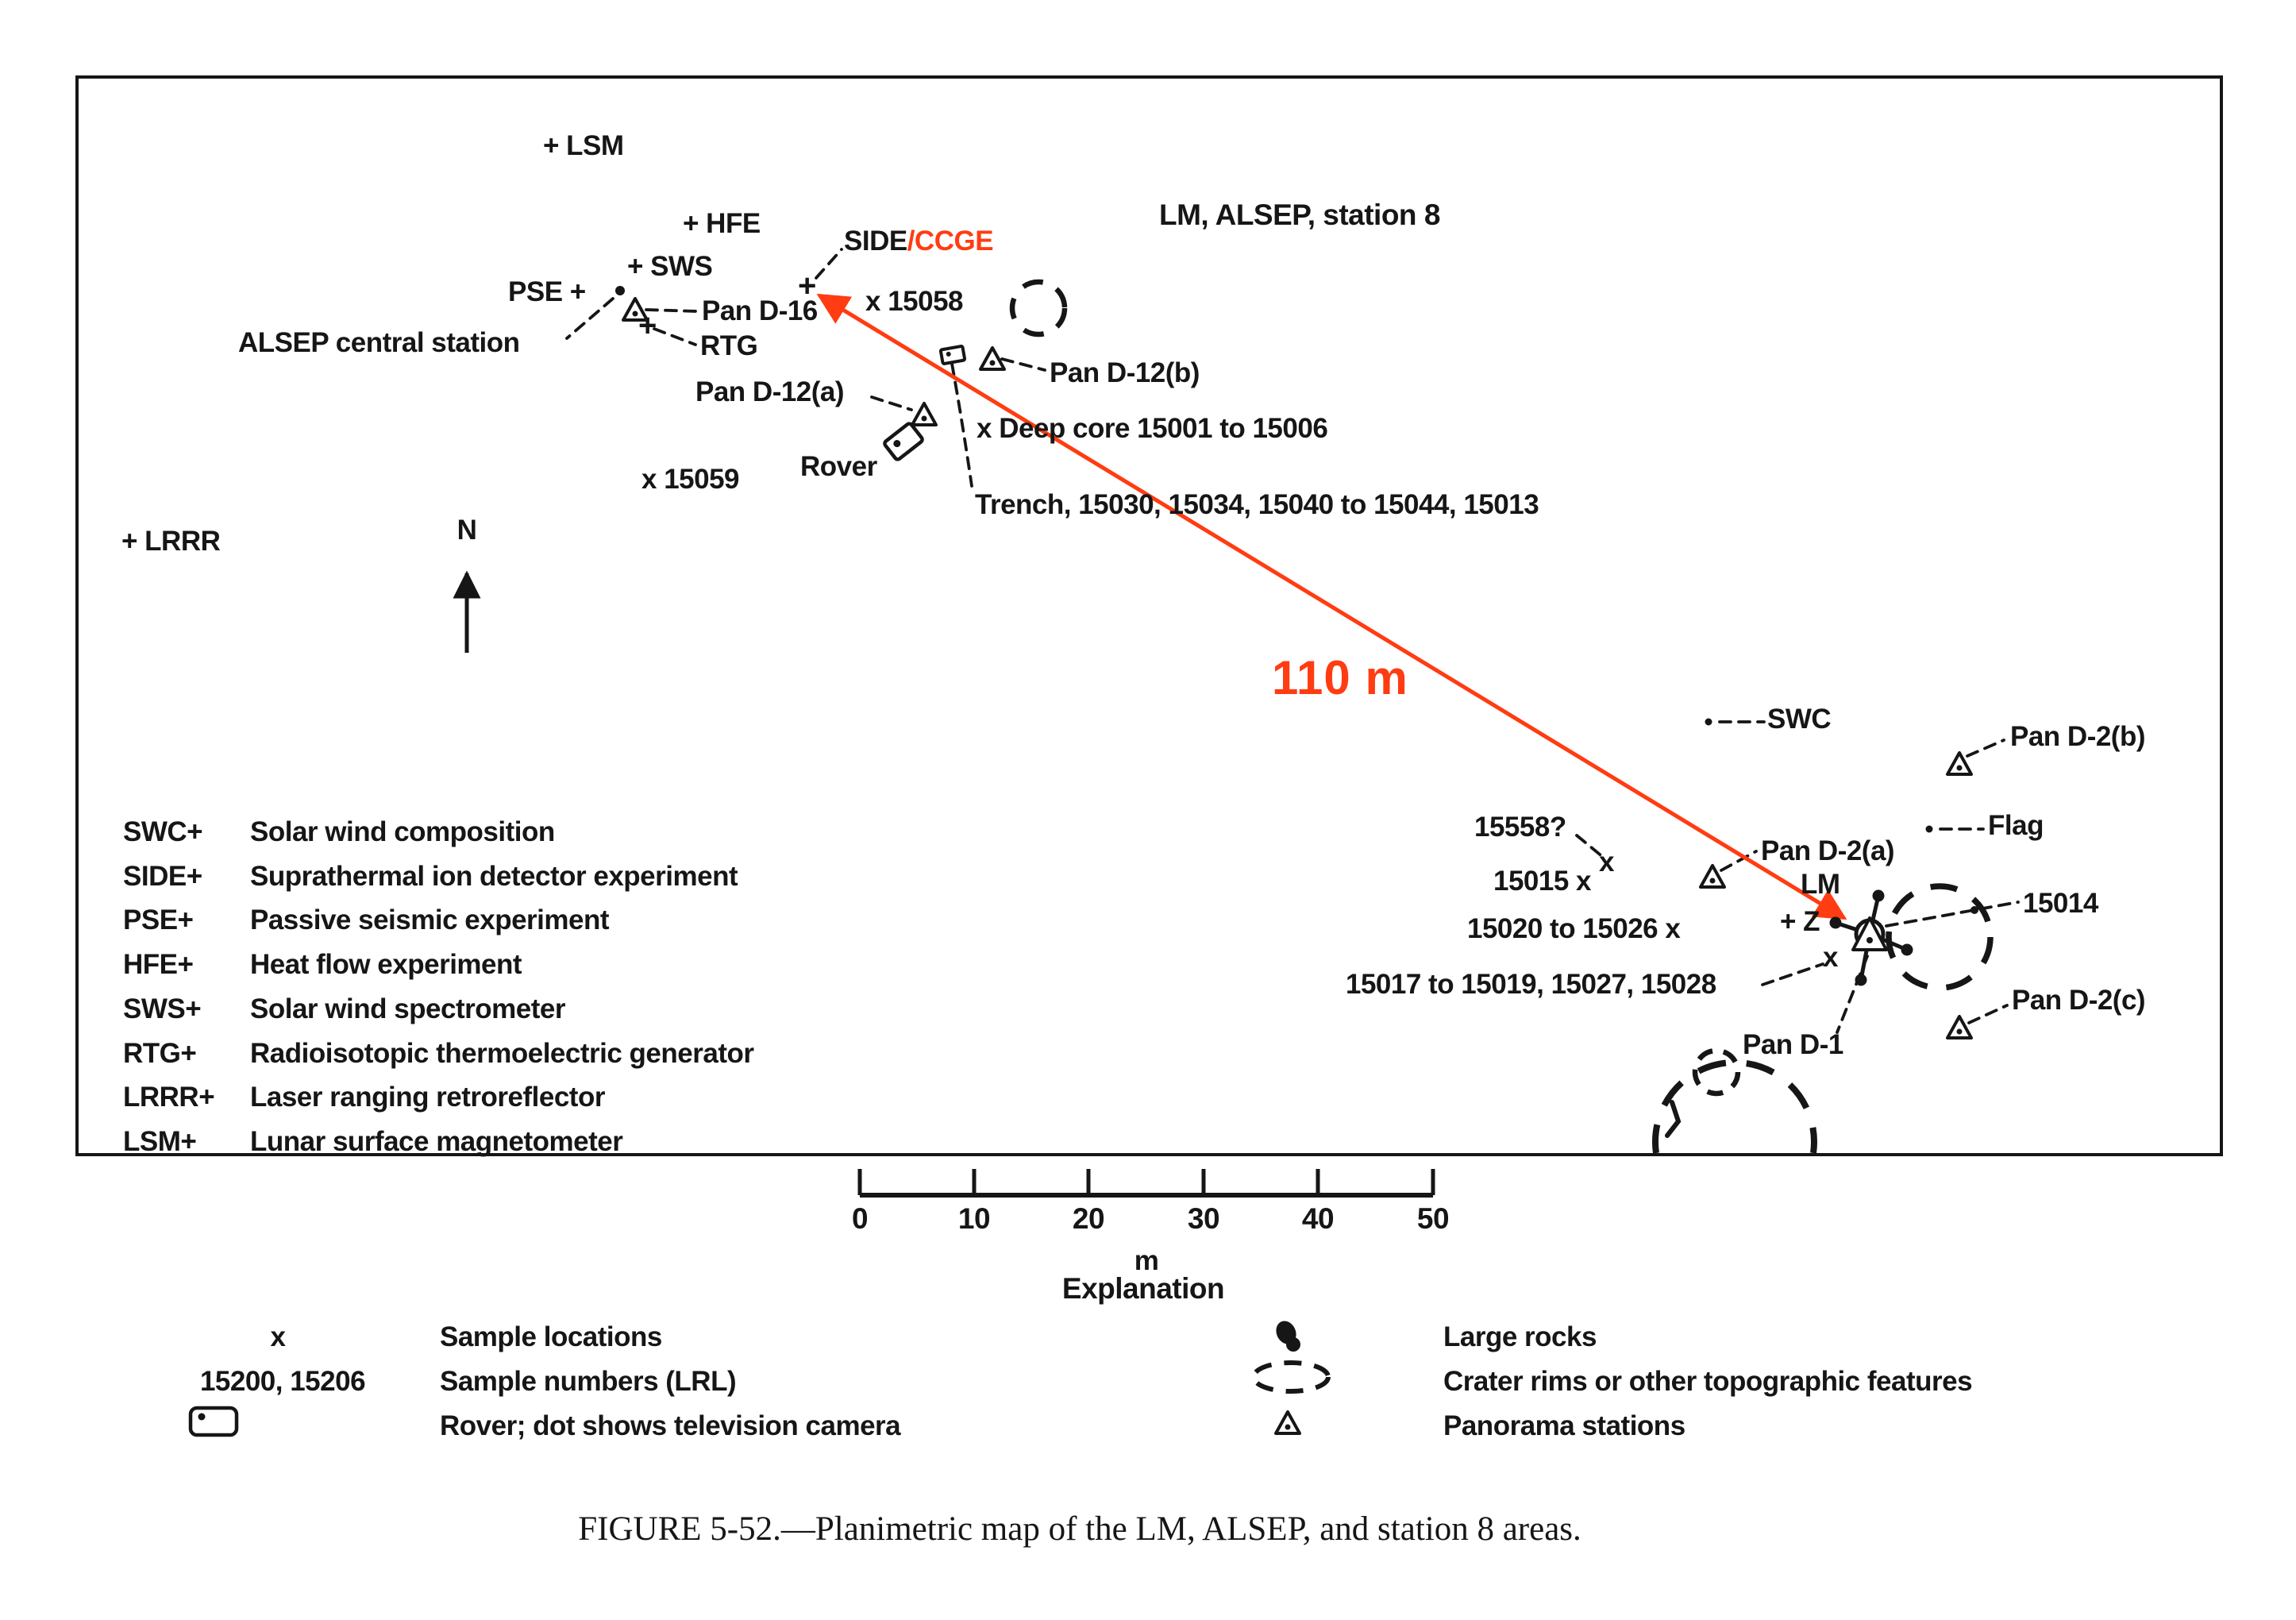 This screenshot has width=2296, height=1620. Describe the element at coordinates (1088, 1218) in the screenshot. I see `scale-tick-label: 20` at that location.